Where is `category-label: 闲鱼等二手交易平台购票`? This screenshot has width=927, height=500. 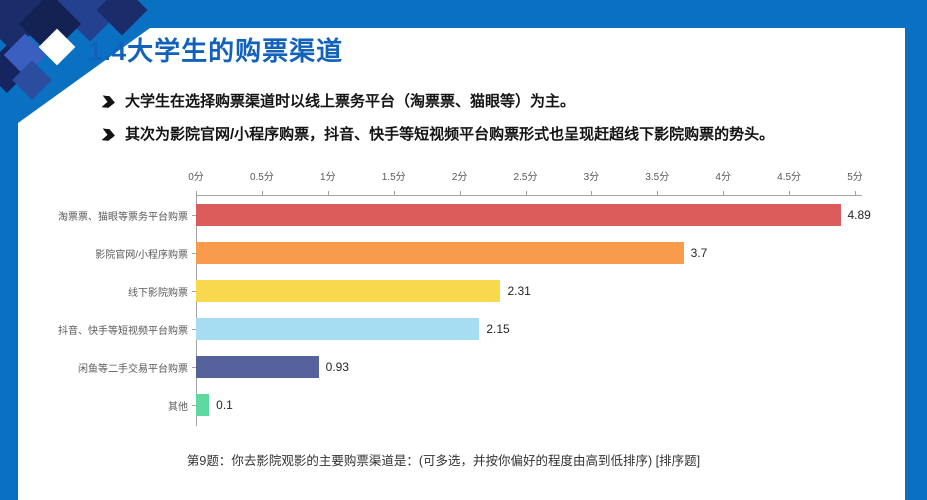 category-label: 闲鱼等二手交易平台购票 is located at coordinates (133, 369).